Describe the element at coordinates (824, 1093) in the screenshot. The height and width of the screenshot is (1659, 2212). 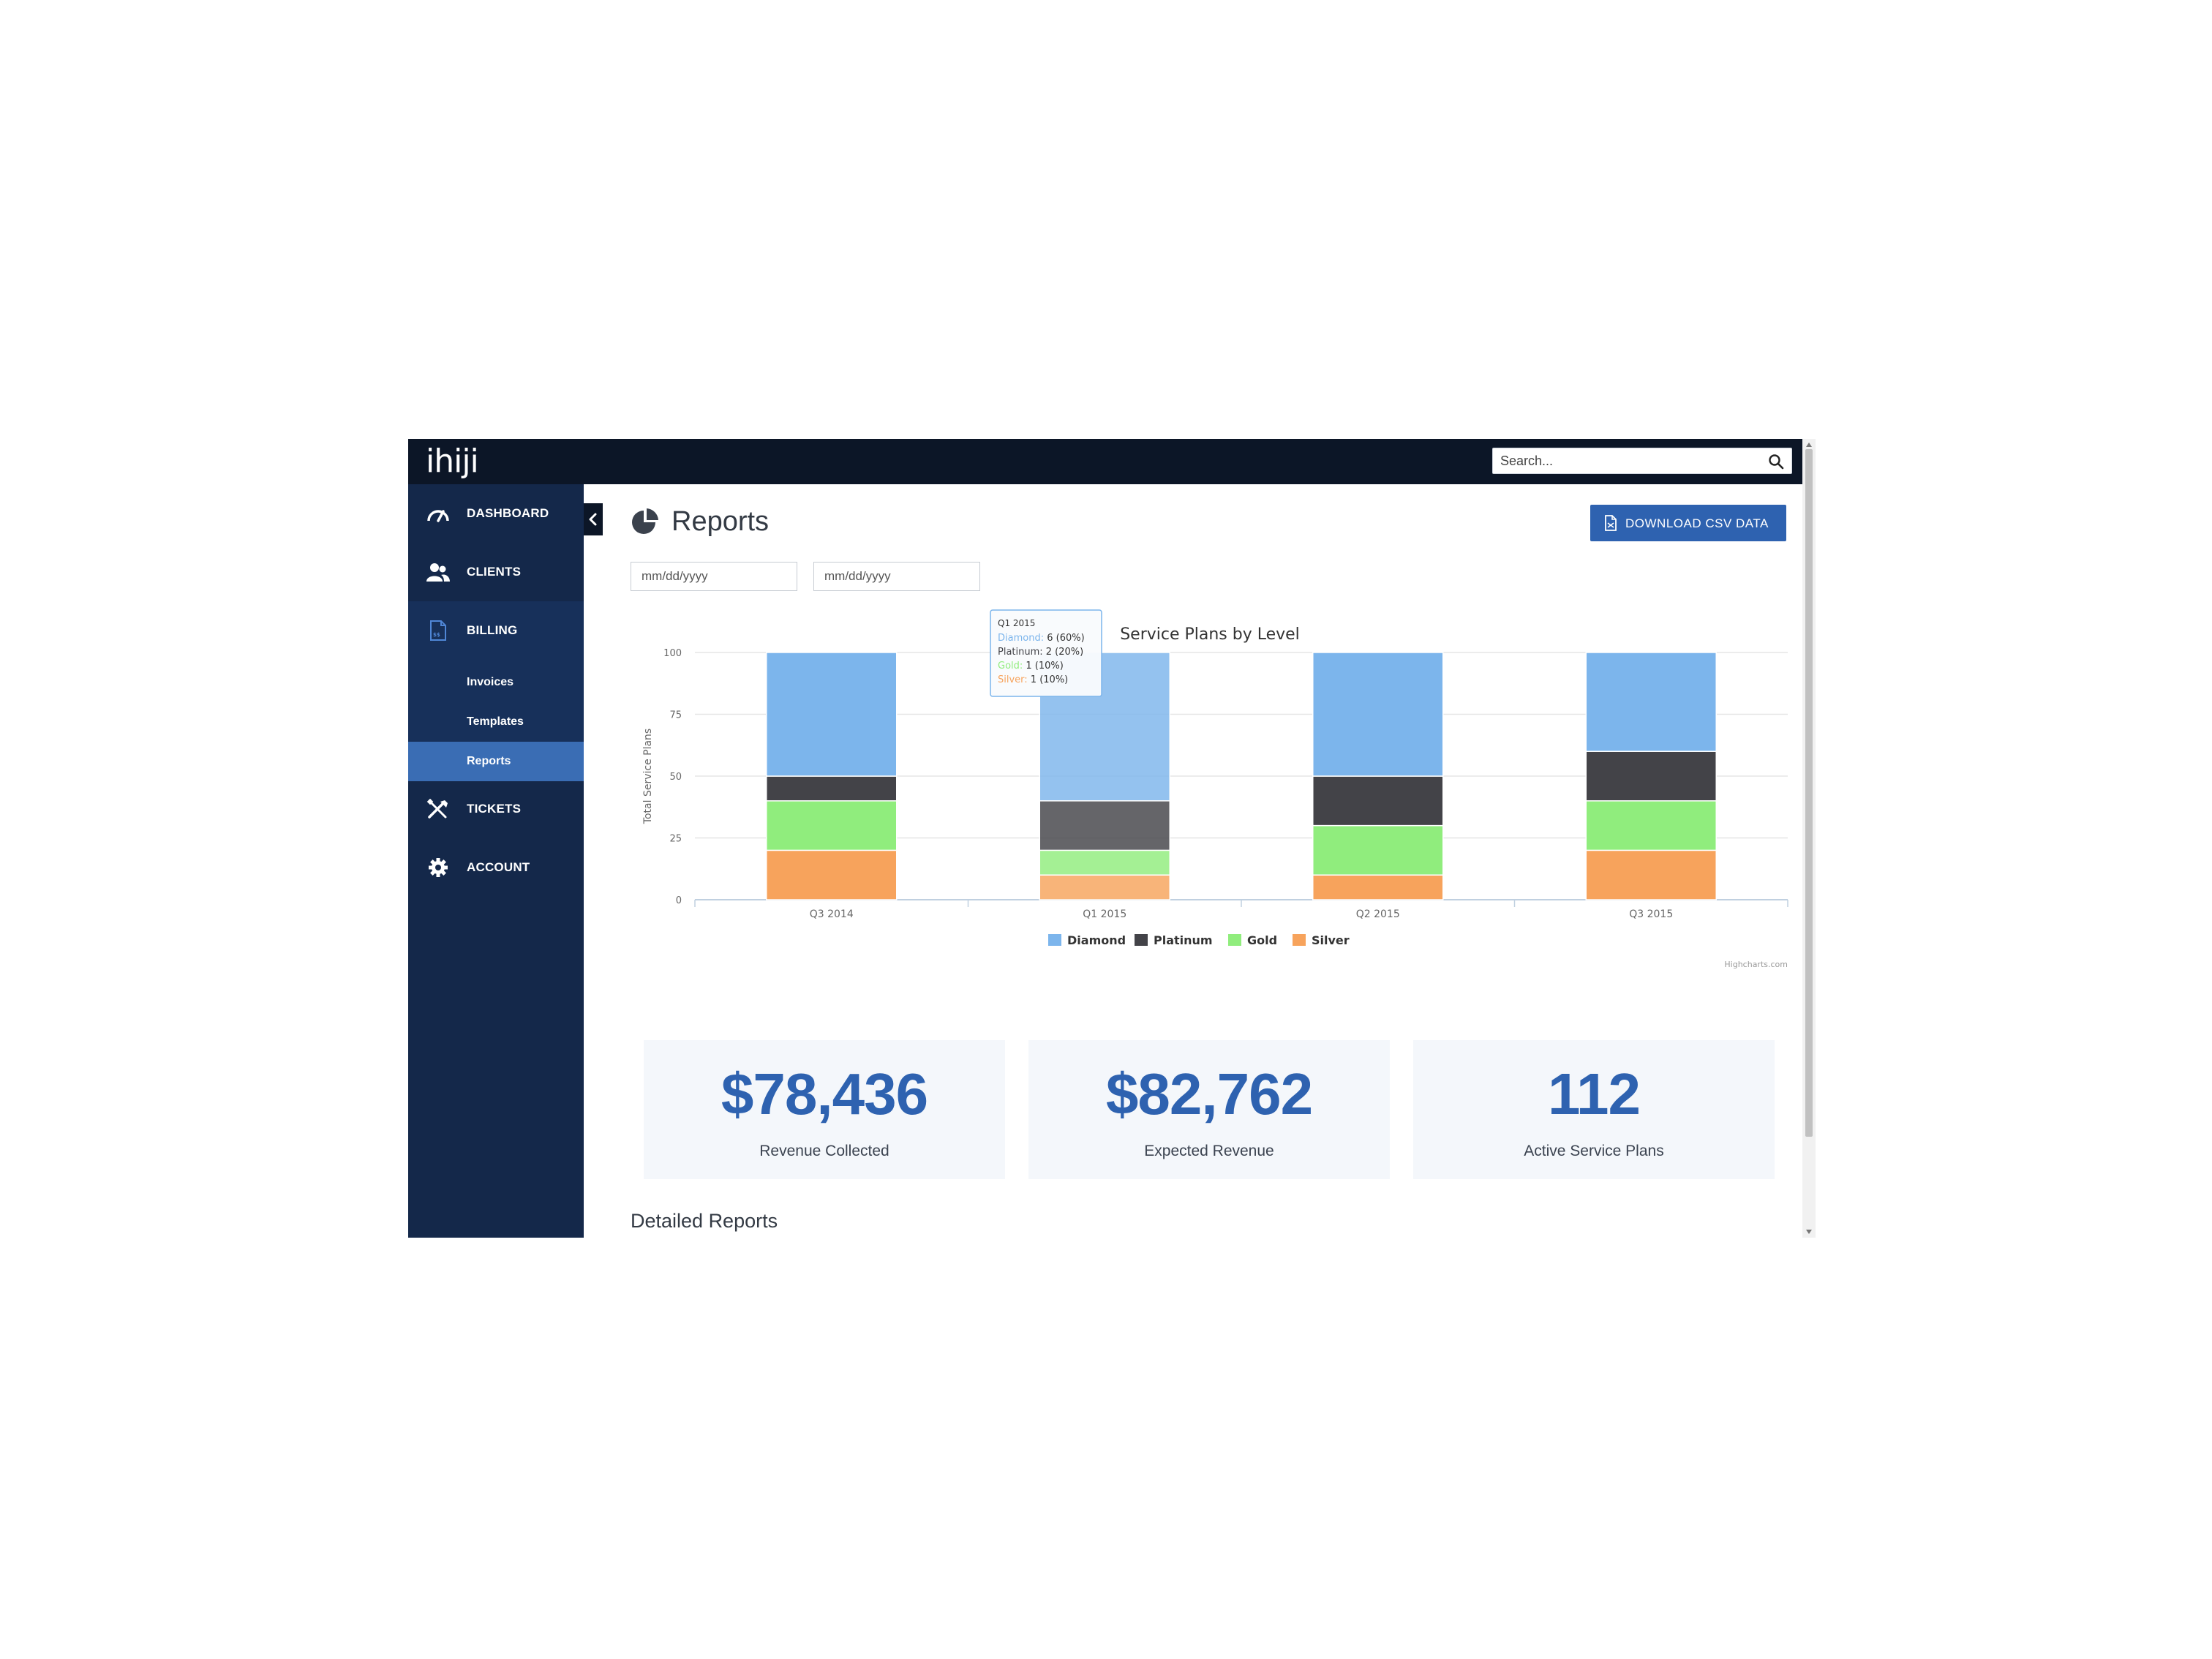
I see `stat-value: $78,436` at that location.